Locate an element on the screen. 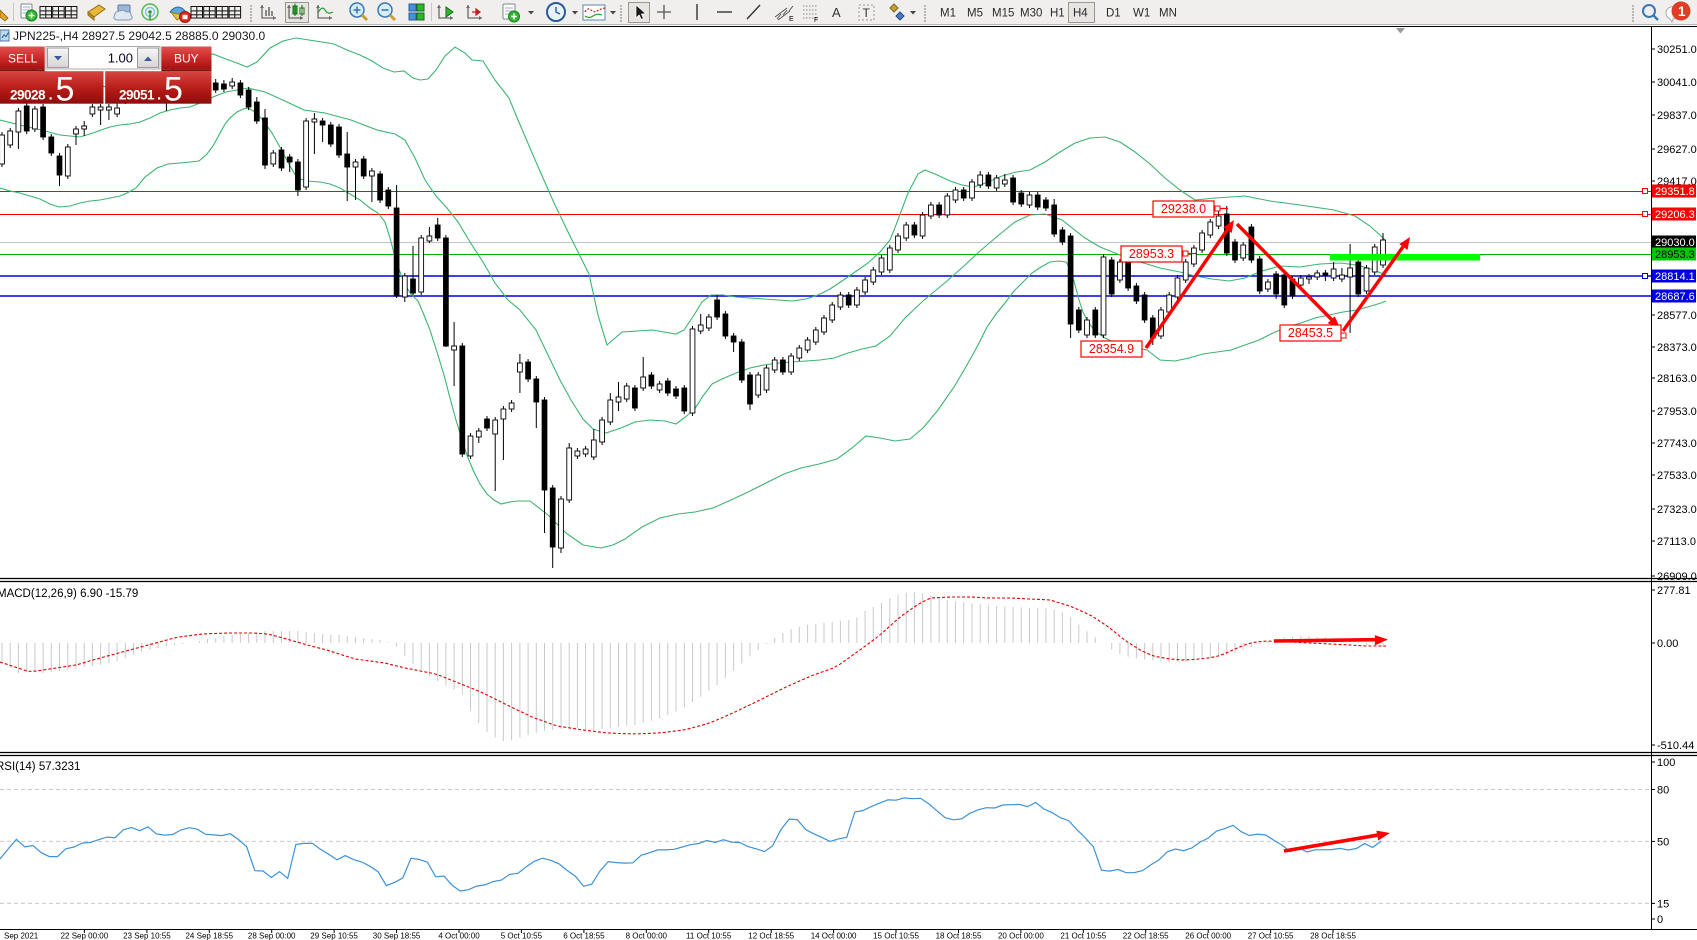 This screenshot has height=940, width=1697. svg-text: 27953.0 is located at coordinates (1677, 412).